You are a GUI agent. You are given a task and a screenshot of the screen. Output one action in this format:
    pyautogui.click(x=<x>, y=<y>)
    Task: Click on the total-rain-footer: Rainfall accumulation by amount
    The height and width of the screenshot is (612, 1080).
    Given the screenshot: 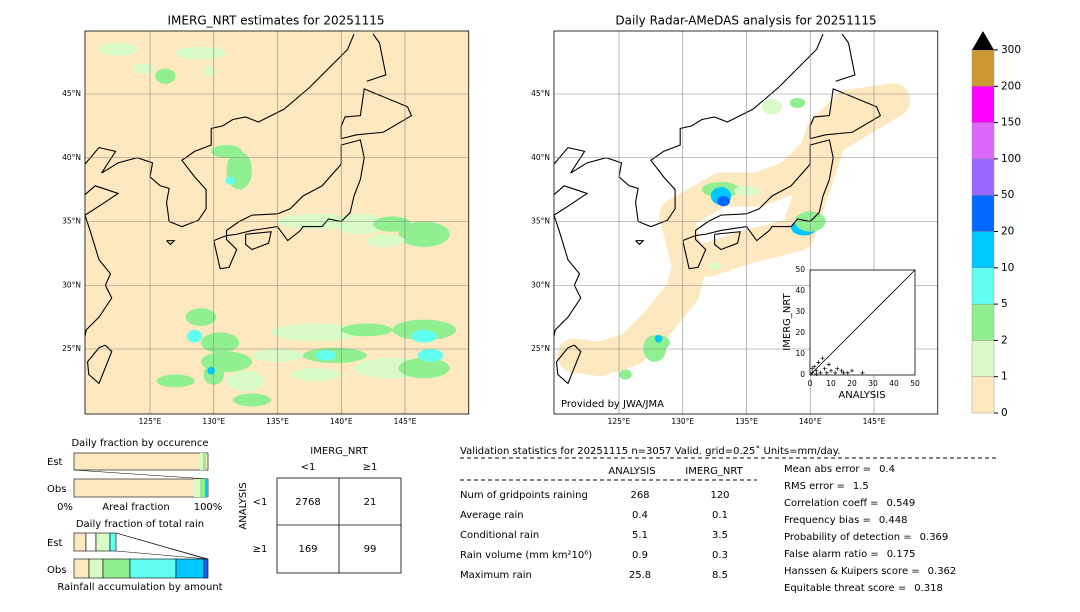 What is the action you would take?
    pyautogui.click(x=139, y=587)
    